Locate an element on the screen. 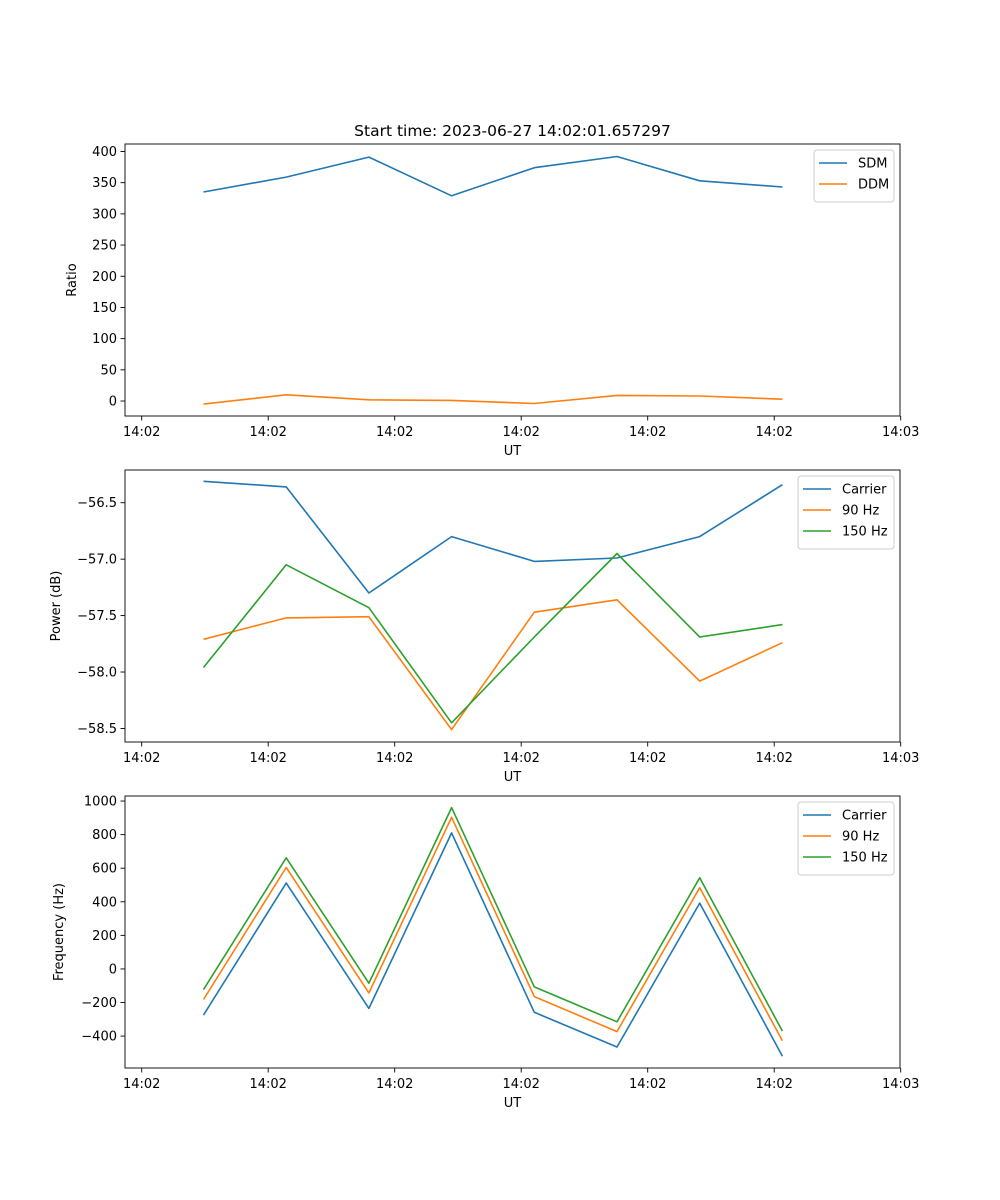 This screenshot has width=1000, height=1200. y-tick-label: −400 is located at coordinates (99, 1037).